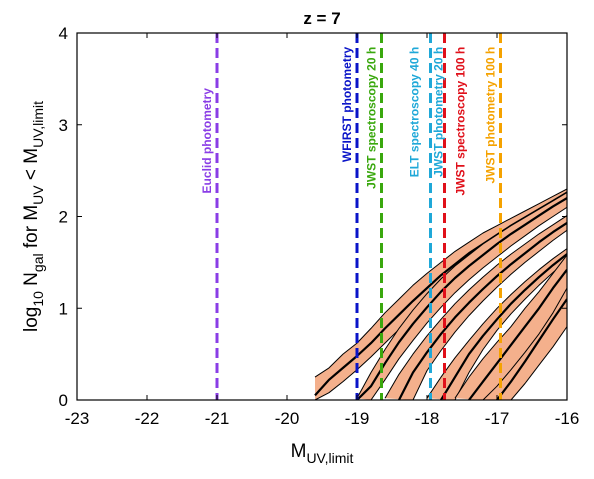 The height and width of the screenshot is (479, 594). What do you see at coordinates (321, 18) in the screenshot?
I see `chart-title: z = 7` at bounding box center [321, 18].